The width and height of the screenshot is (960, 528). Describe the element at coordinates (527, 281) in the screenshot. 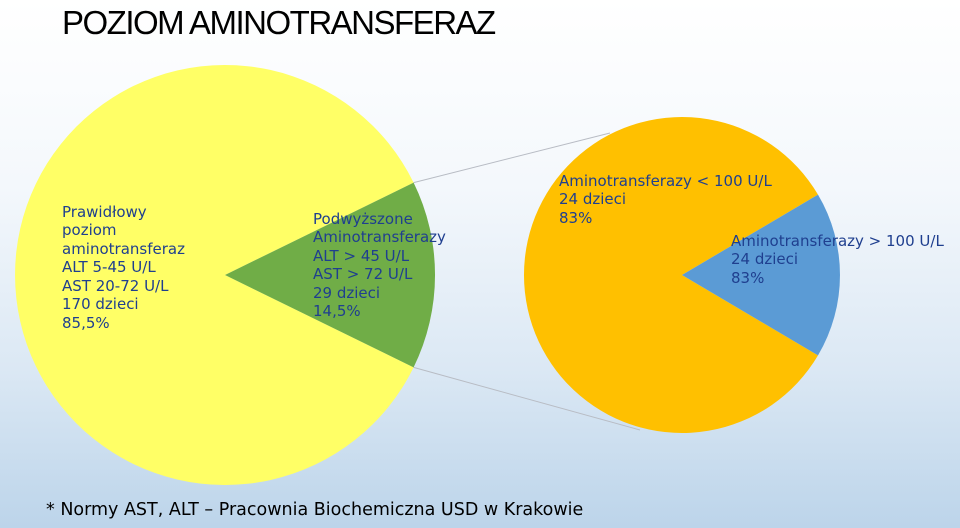

I see `connector-lines` at that location.